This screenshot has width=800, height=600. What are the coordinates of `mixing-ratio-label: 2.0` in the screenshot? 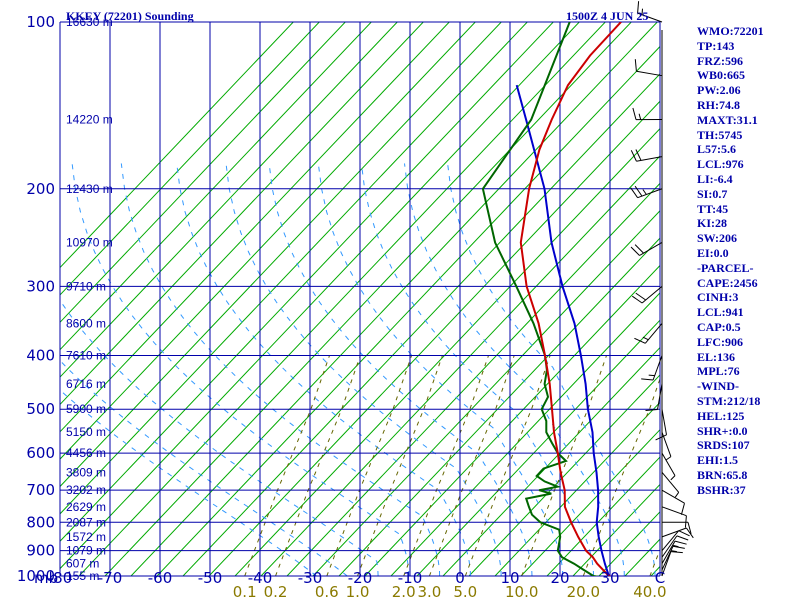 It's located at (404, 591).